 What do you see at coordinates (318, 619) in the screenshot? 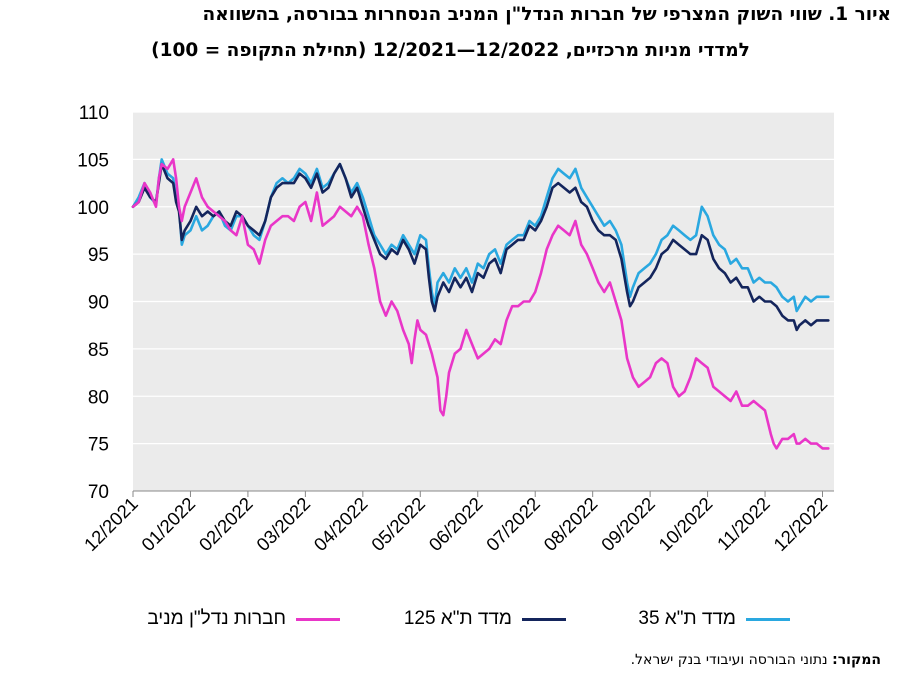
I see `legend-swatch-realestate` at bounding box center [318, 619].